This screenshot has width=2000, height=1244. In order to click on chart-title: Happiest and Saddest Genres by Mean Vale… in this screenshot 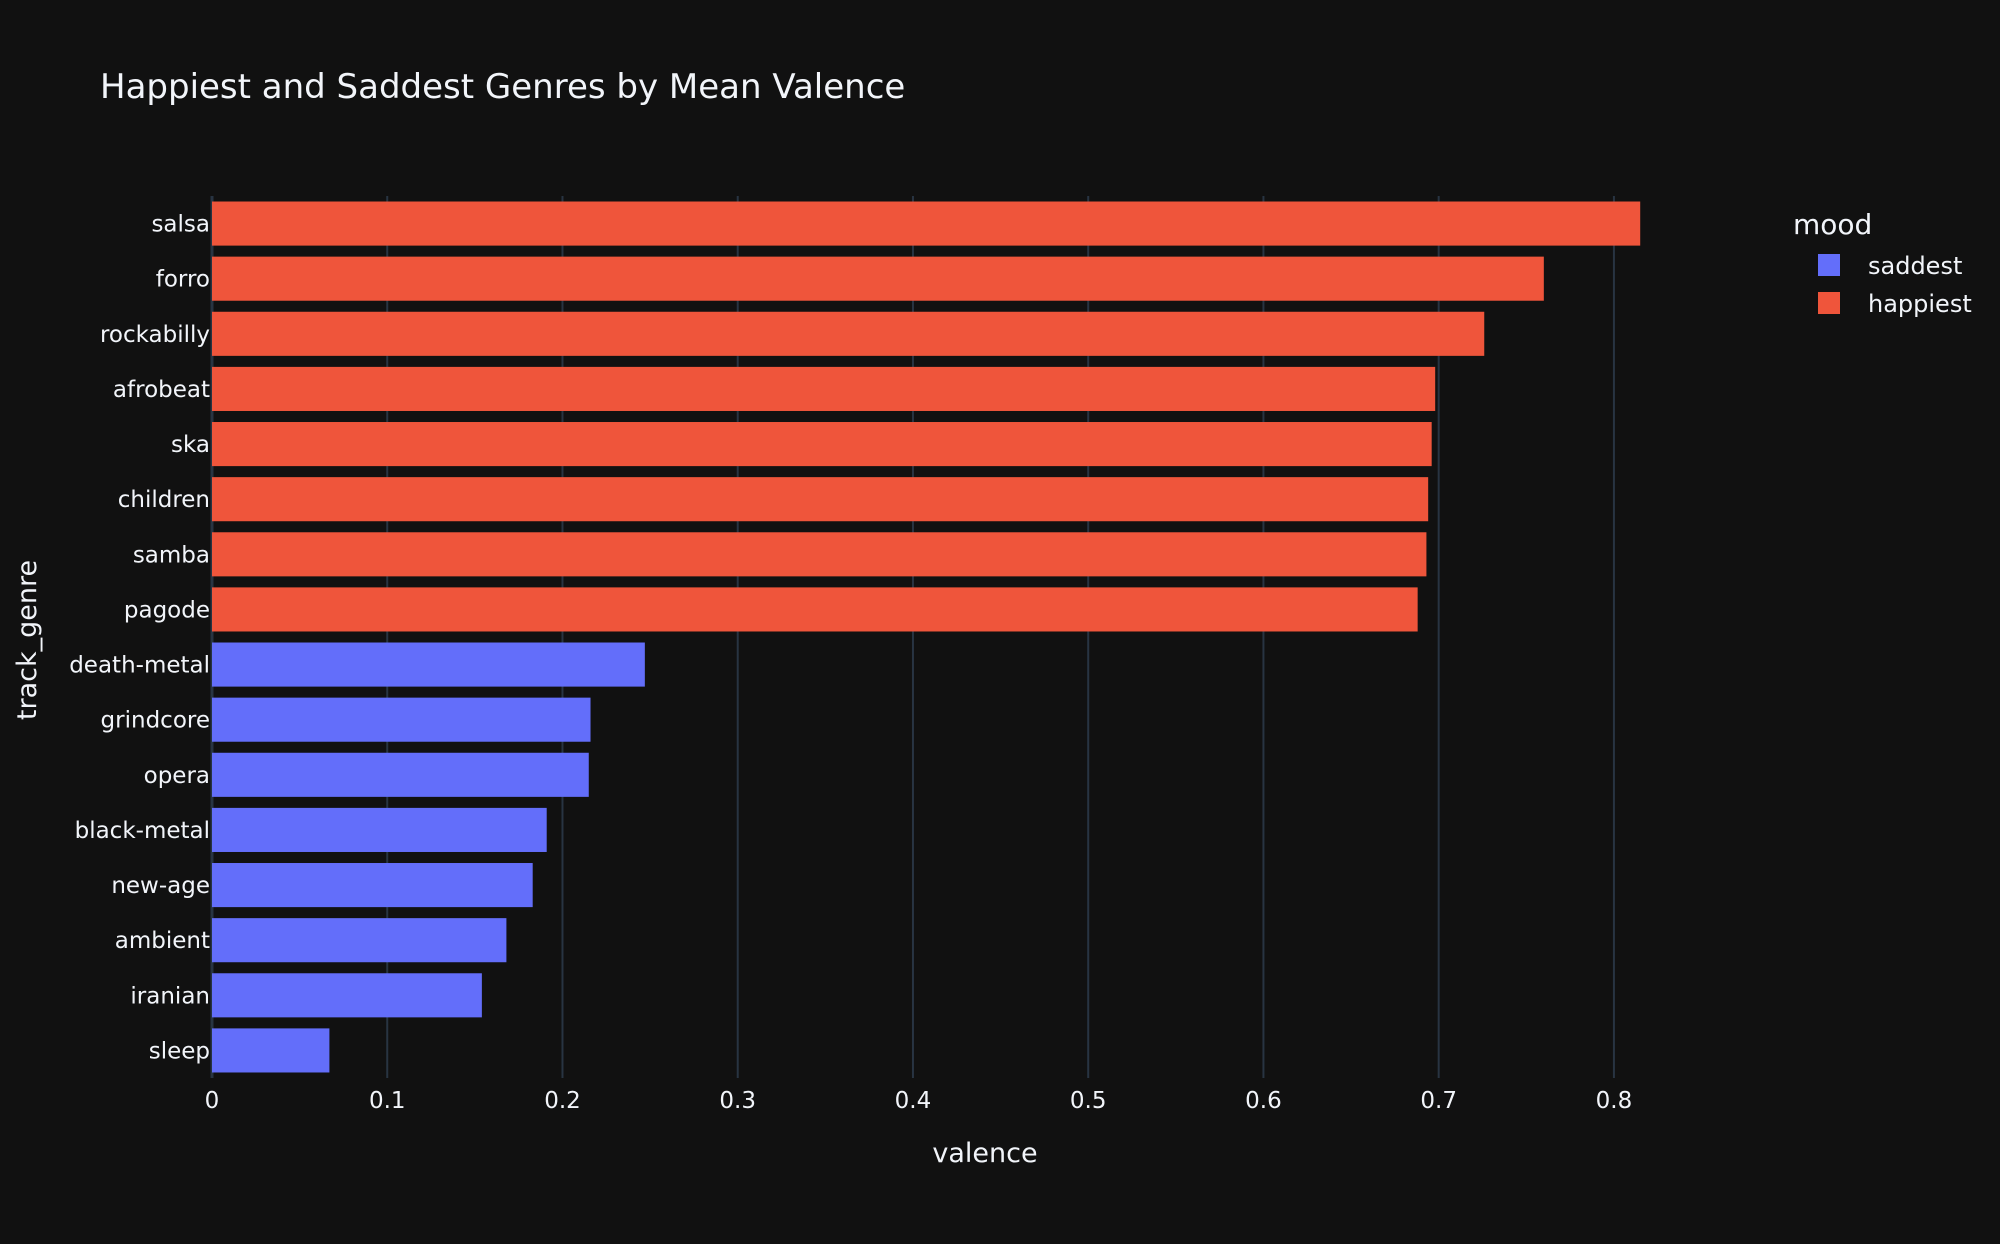, I will do `click(502, 87)`.